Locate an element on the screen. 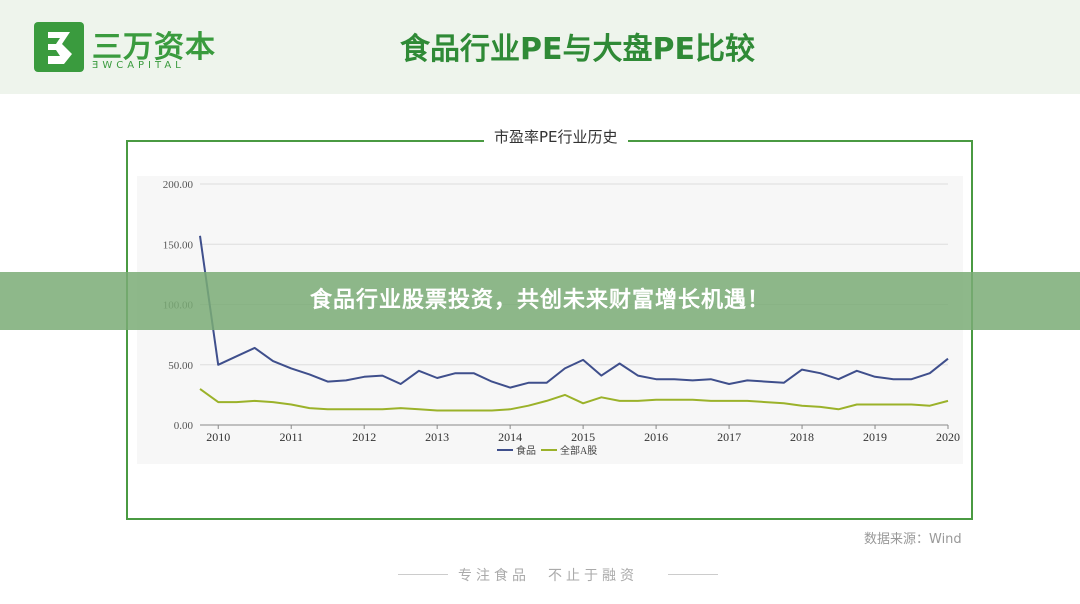 This screenshot has width=1080, height=604. y-tick-label: 0.00 is located at coordinates (184, 426).